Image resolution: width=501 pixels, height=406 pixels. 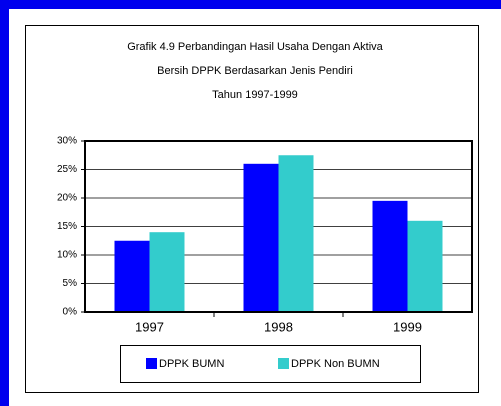 I want to click on legend-label: DPPK BUMN, so click(x=191, y=364).